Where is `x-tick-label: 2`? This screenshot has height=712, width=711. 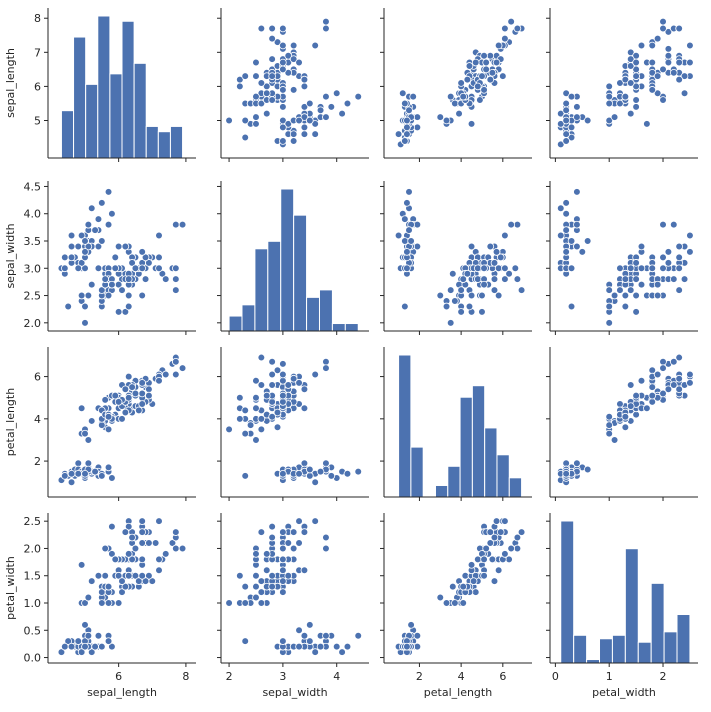
x-tick-label: 2 is located at coordinates (419, 676).